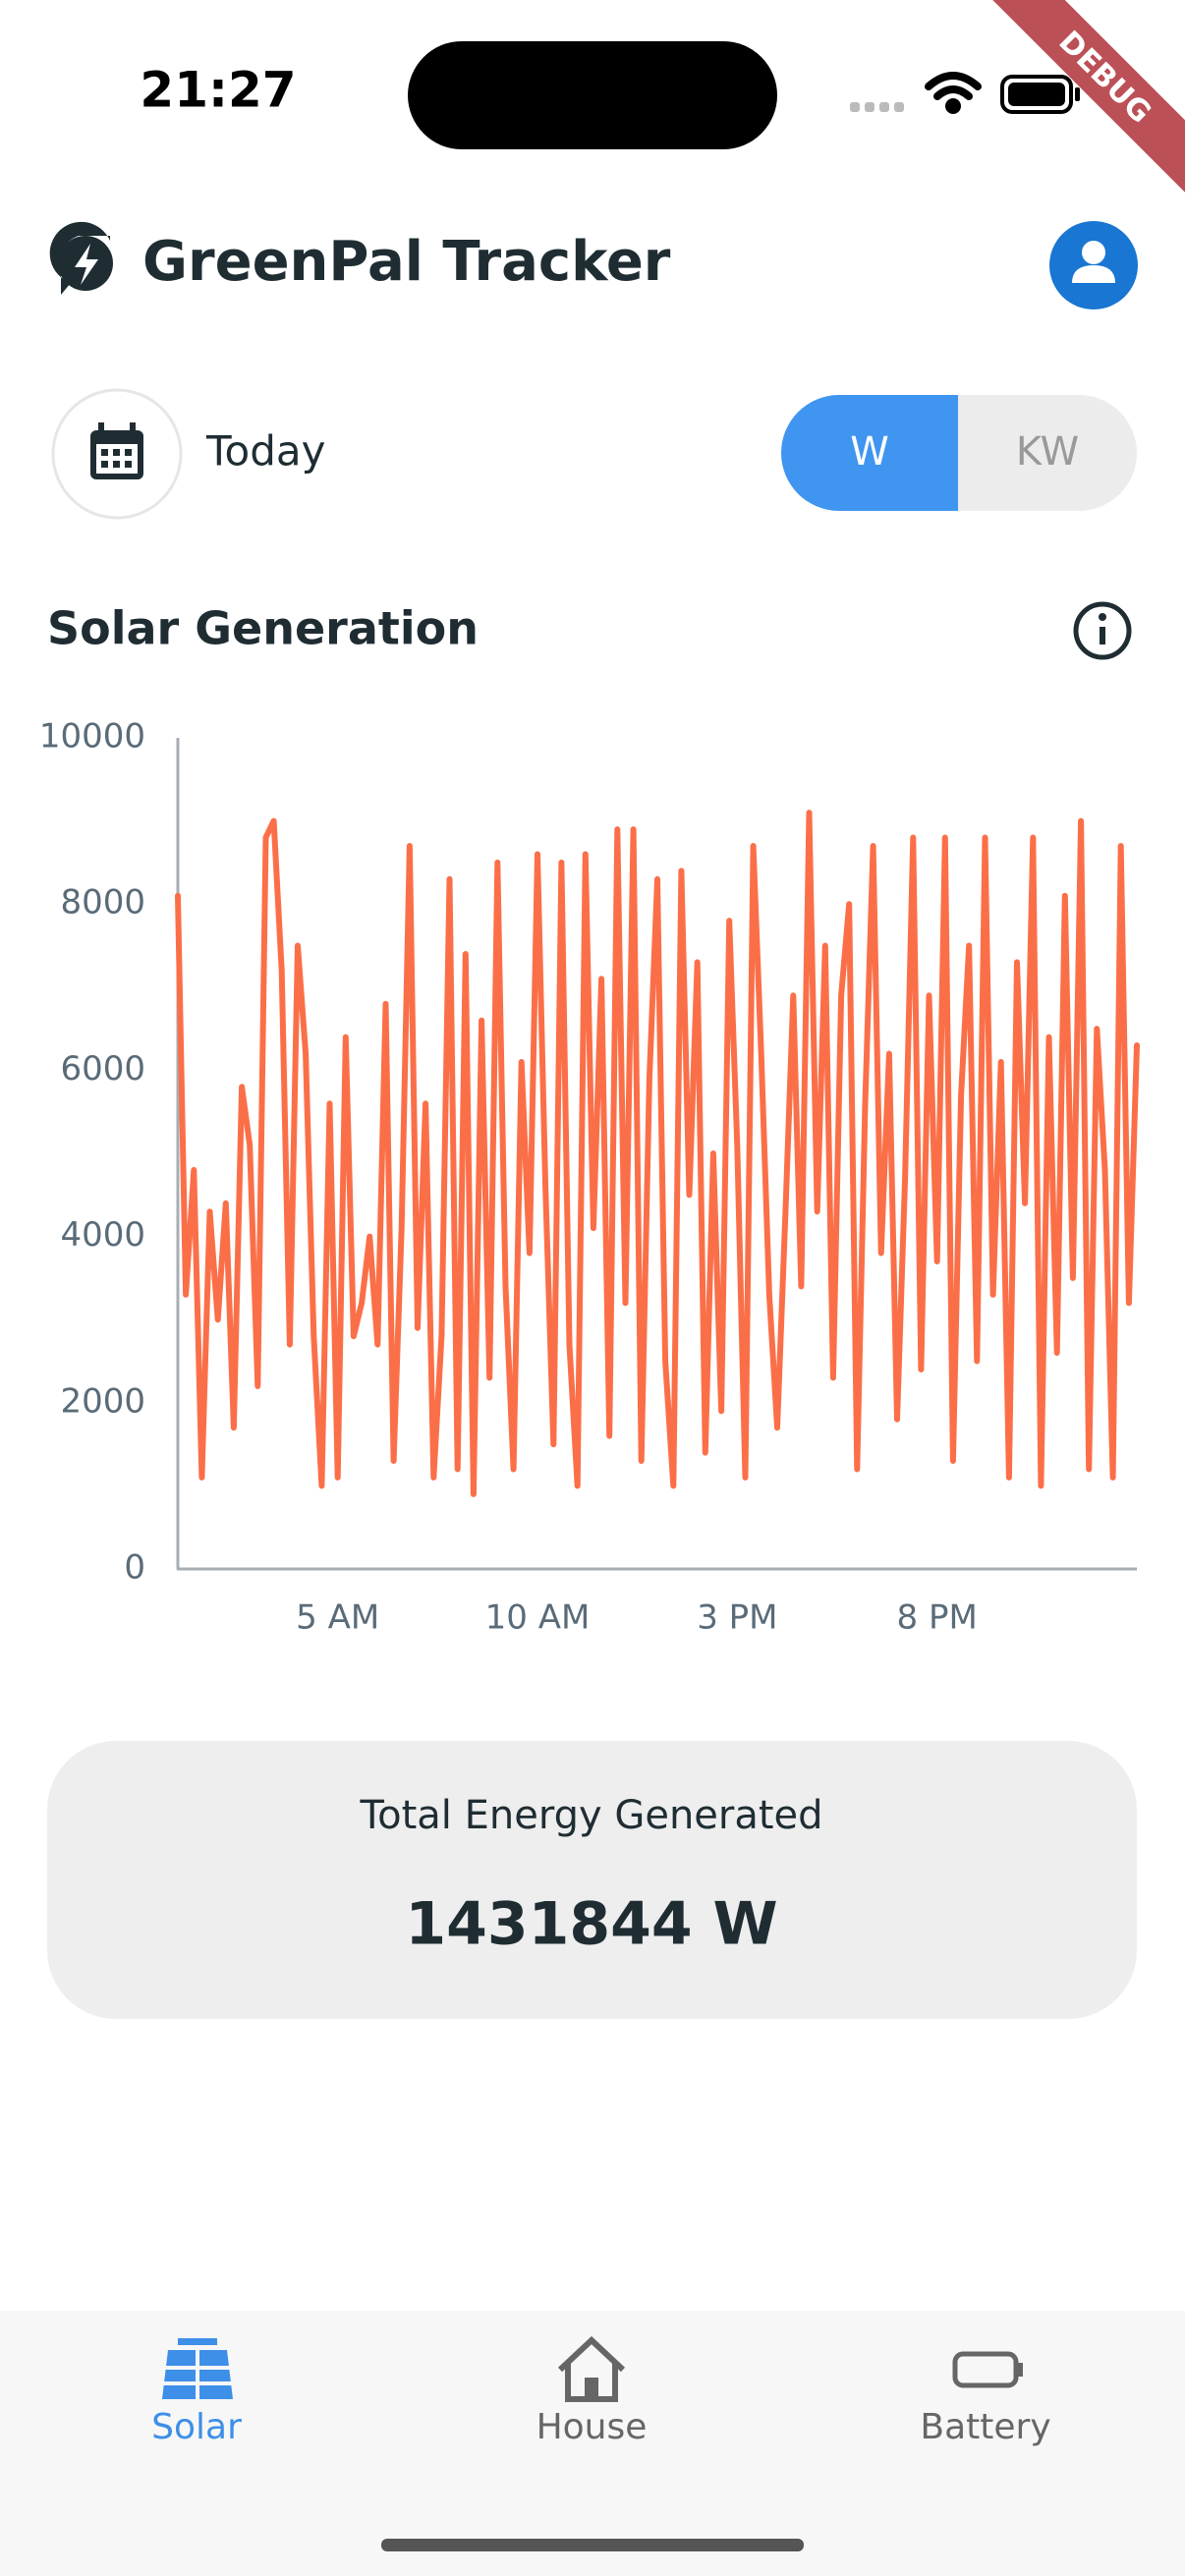  What do you see at coordinates (103, 903) in the screenshot?
I see `y-tick-label: 8000` at bounding box center [103, 903].